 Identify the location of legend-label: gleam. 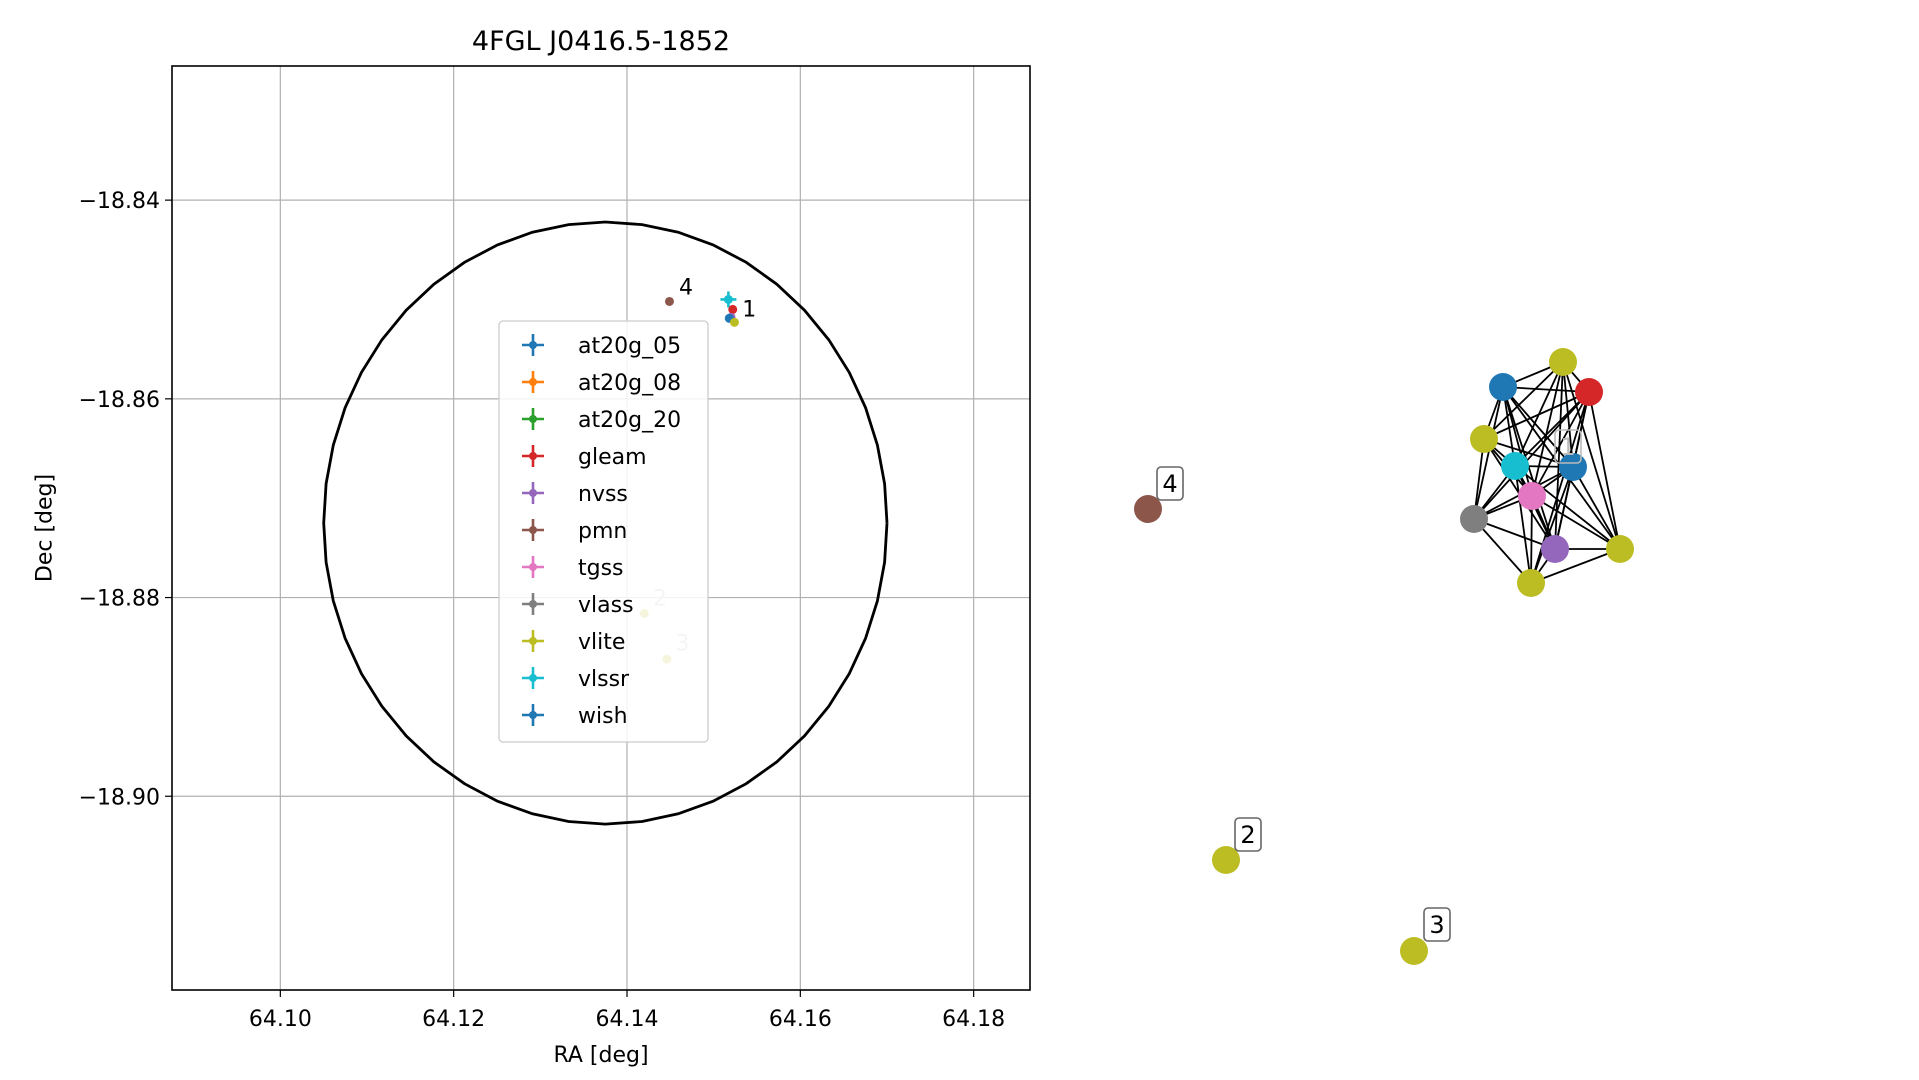
(612, 457).